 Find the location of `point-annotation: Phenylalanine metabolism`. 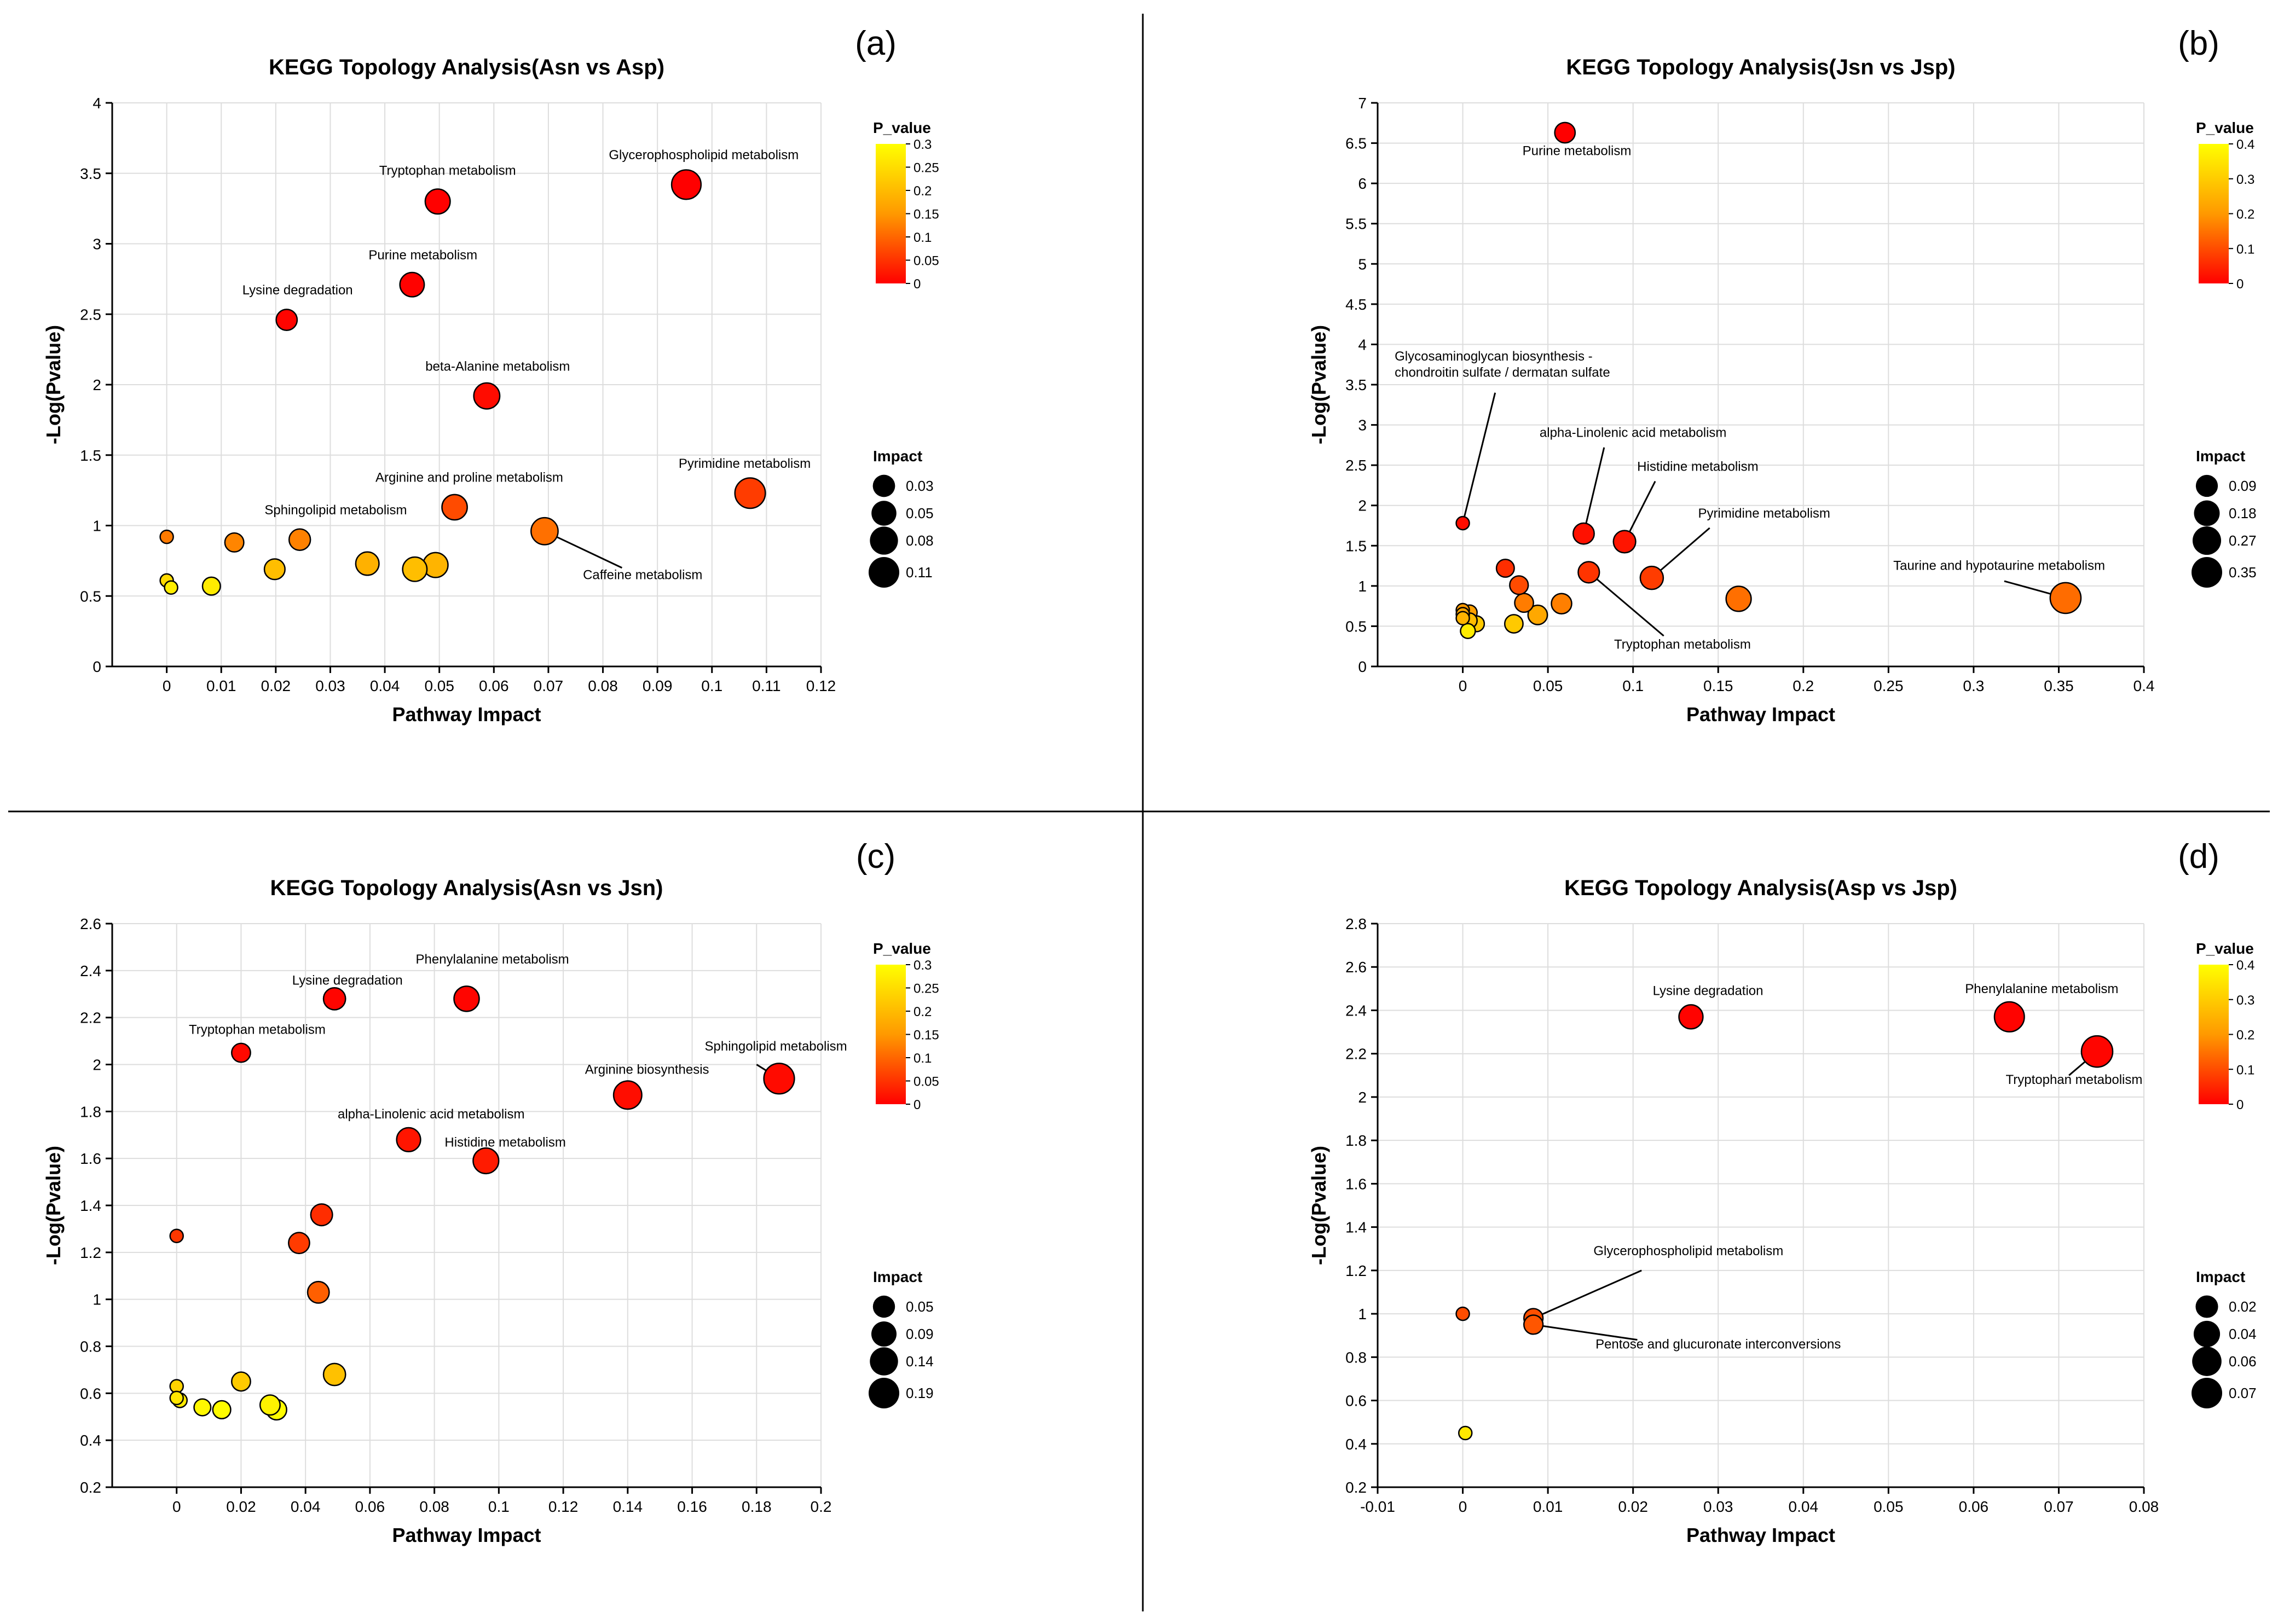

point-annotation: Phenylalanine metabolism is located at coordinates (493, 959).